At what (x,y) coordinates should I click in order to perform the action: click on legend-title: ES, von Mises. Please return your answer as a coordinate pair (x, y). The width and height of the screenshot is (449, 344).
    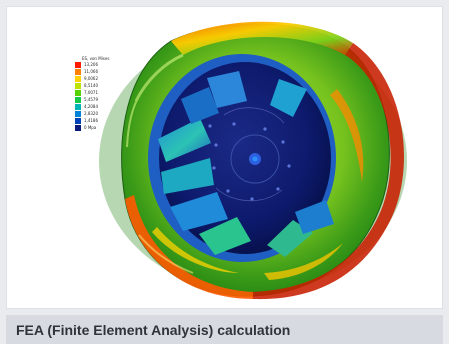
    Looking at the image, I should click on (96, 58).